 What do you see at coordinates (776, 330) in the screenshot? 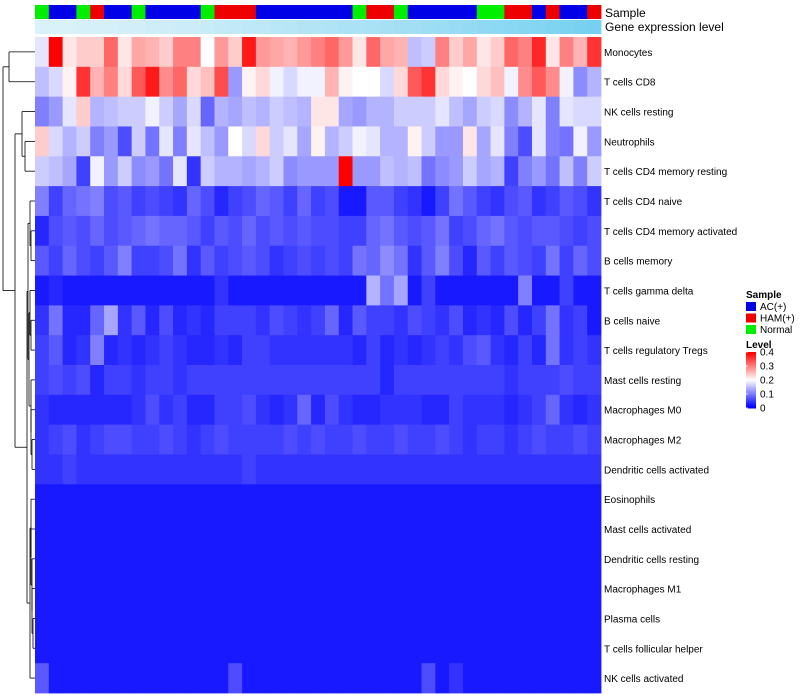
I see `legend-group-label: Normal` at bounding box center [776, 330].